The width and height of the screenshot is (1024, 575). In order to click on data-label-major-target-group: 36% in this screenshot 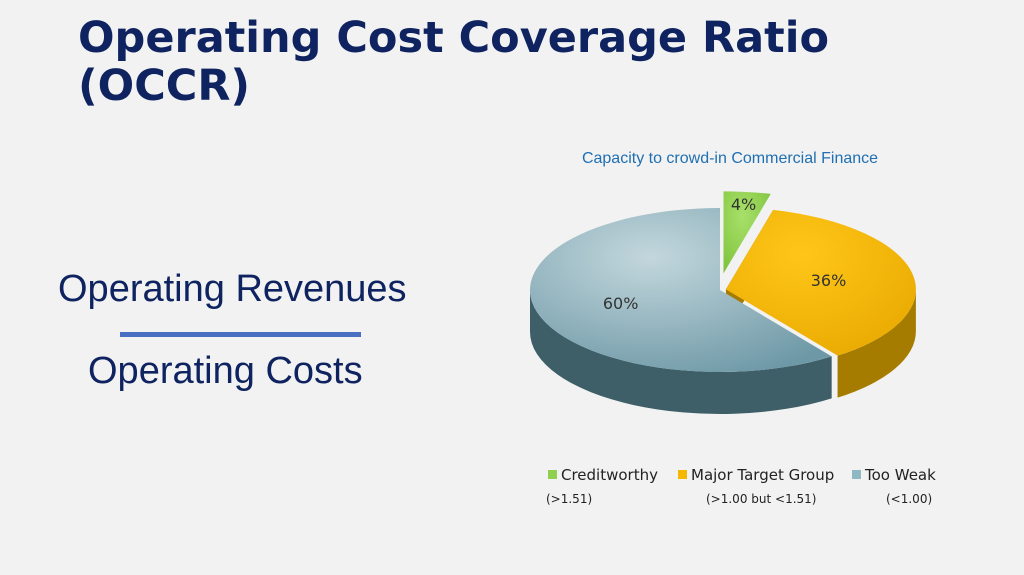, I will do `click(829, 280)`.